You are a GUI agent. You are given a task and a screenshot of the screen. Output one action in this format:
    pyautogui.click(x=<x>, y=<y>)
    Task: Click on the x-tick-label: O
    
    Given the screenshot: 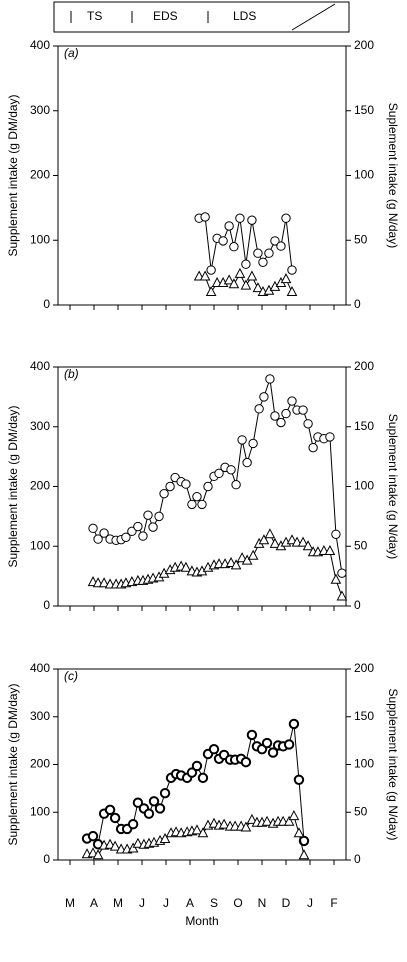 What is the action you would take?
    pyautogui.click(x=237, y=903)
    